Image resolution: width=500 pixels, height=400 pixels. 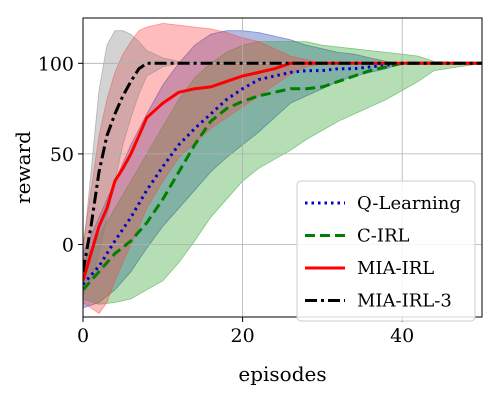 I want to click on y-tick-label-100: 100, so click(x=56, y=64).